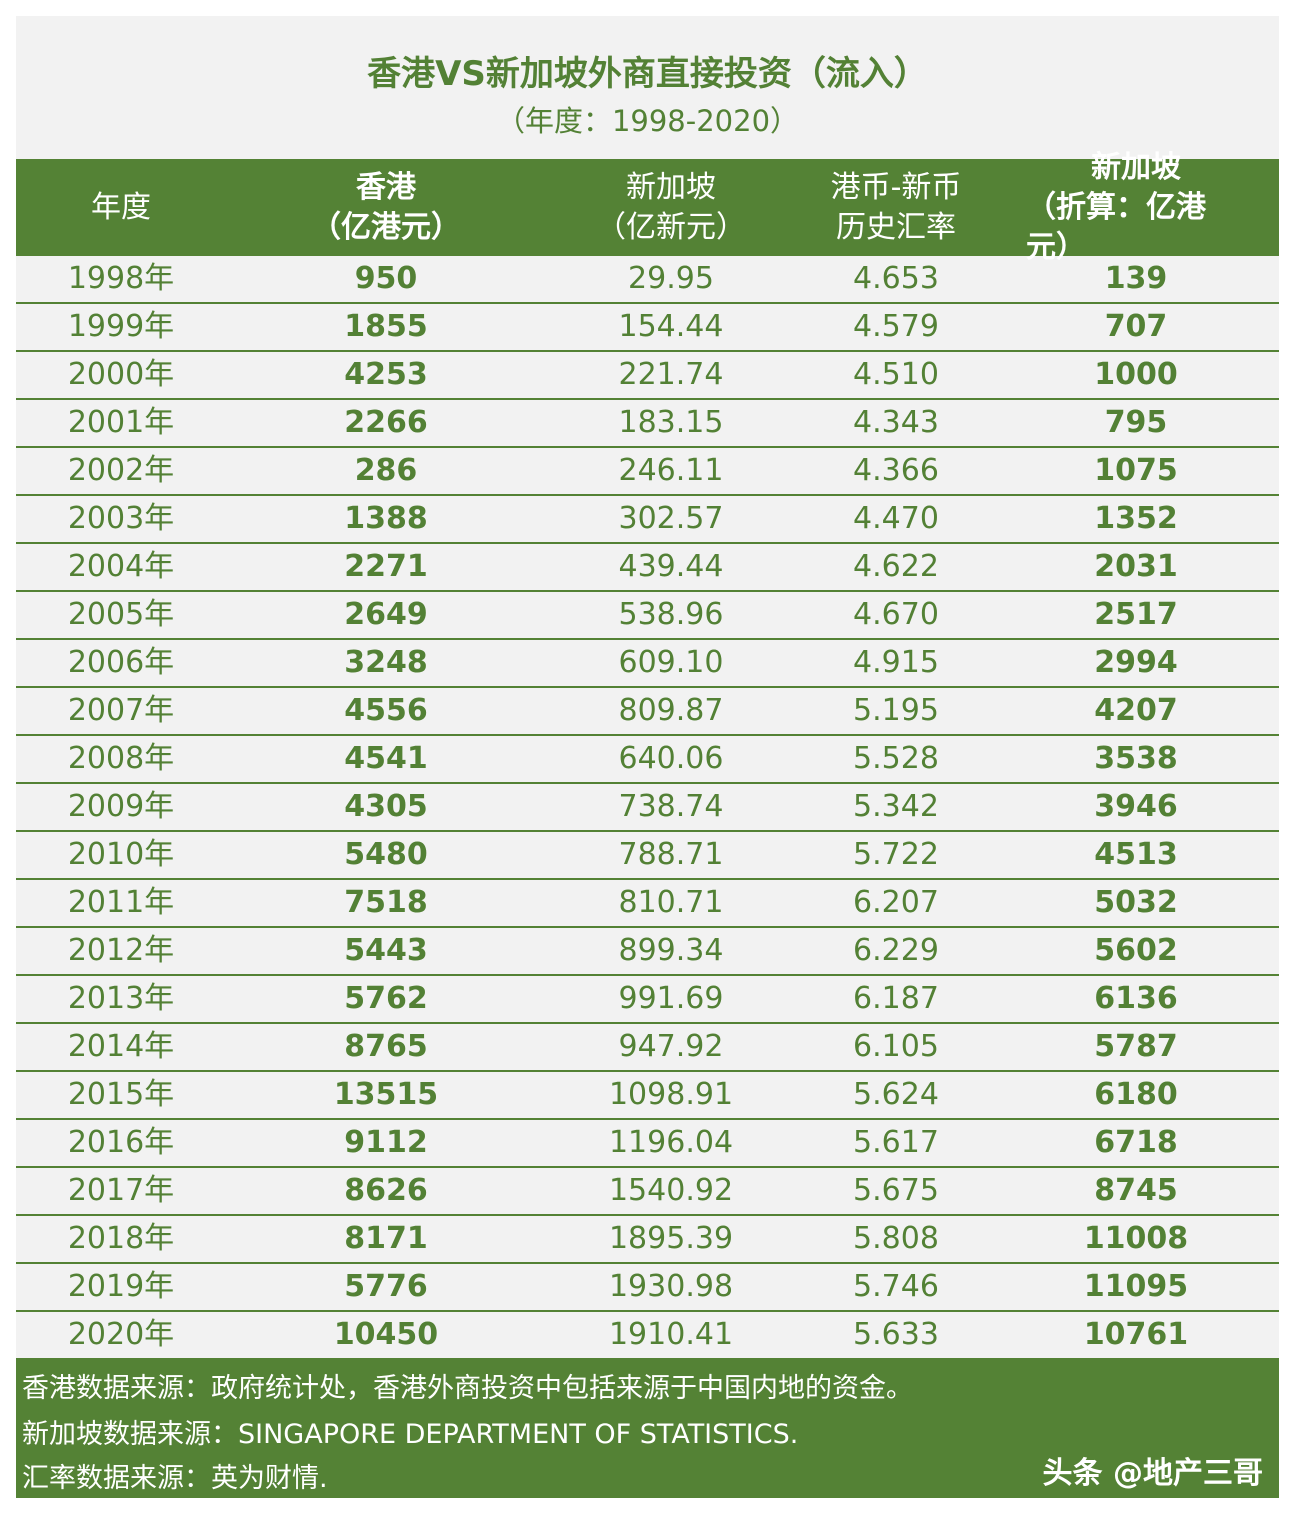  I want to click on cell-rate: 5.342, so click(896, 806).